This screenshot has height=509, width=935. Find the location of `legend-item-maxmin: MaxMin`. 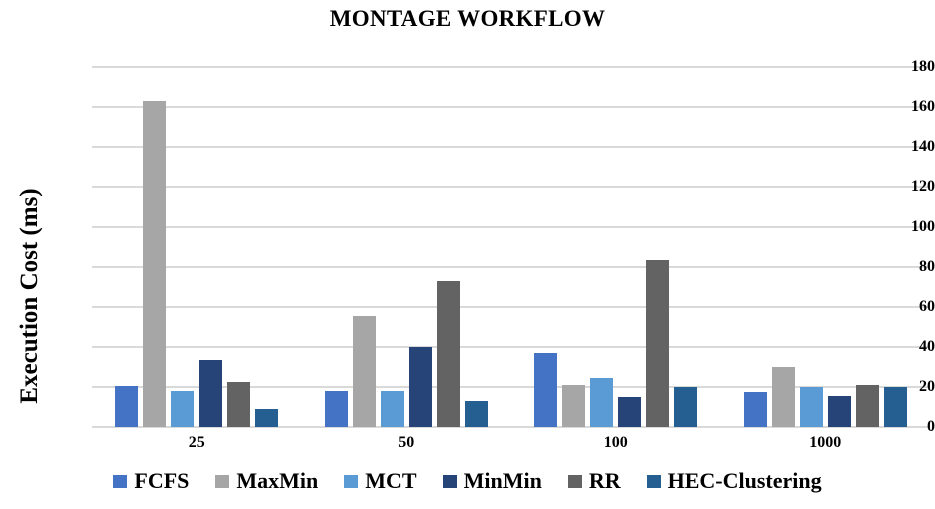

legend-item-maxmin: MaxMin is located at coordinates (266, 481).